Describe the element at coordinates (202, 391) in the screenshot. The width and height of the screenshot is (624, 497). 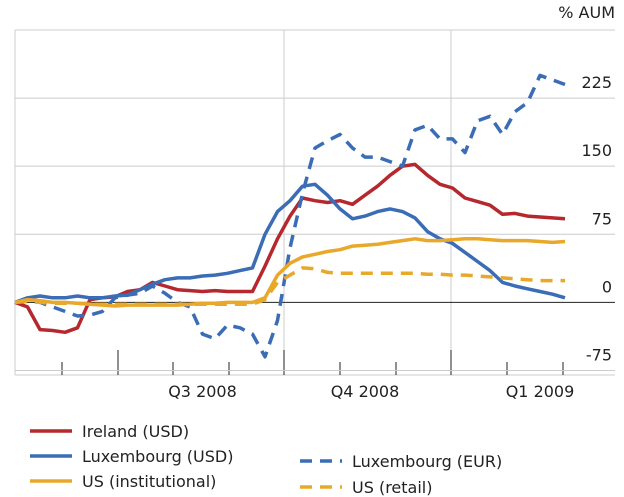
I see `x-tick-label: Q3 2008` at that location.